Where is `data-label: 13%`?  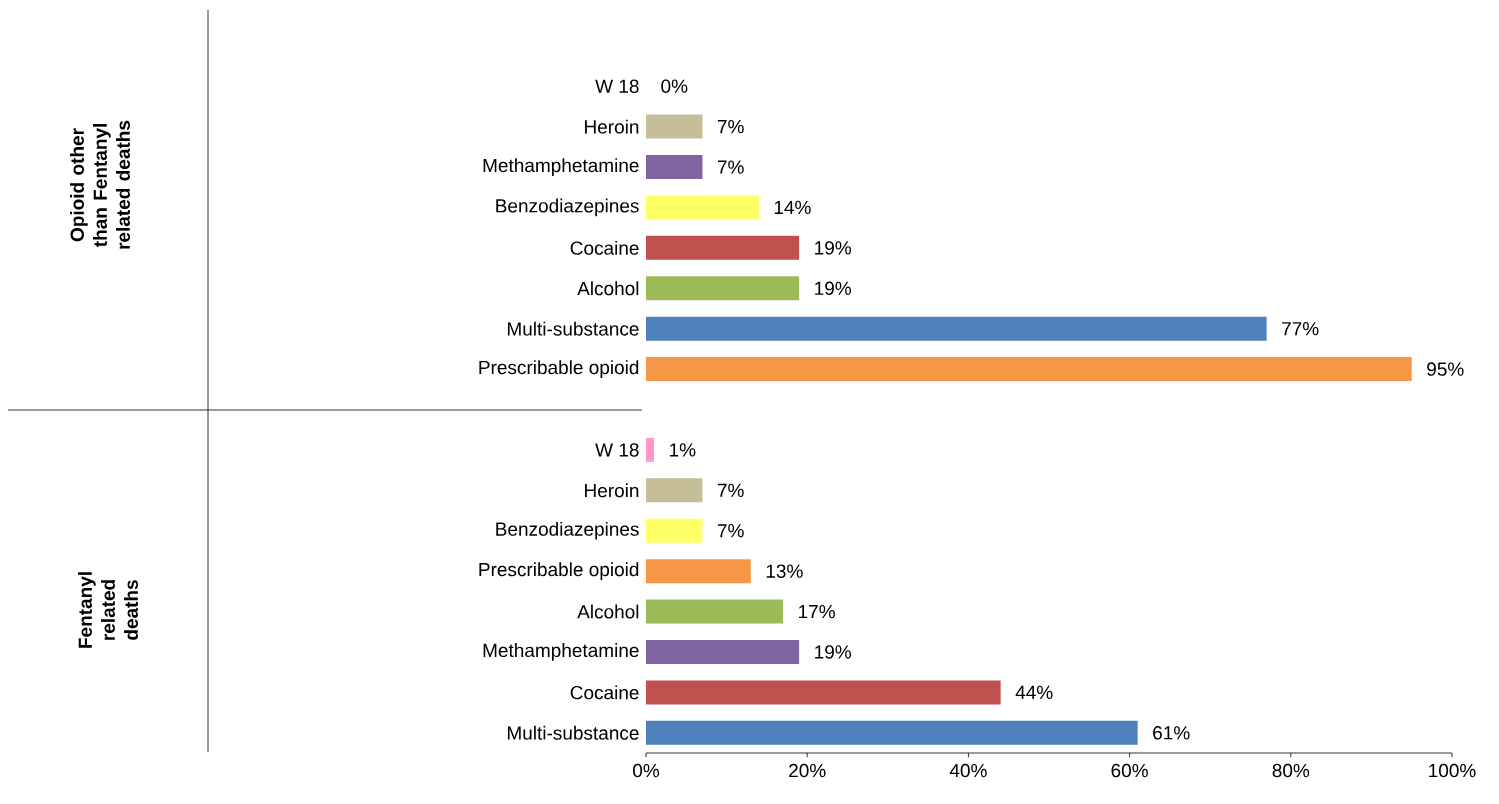 data-label: 13% is located at coordinates (784, 571).